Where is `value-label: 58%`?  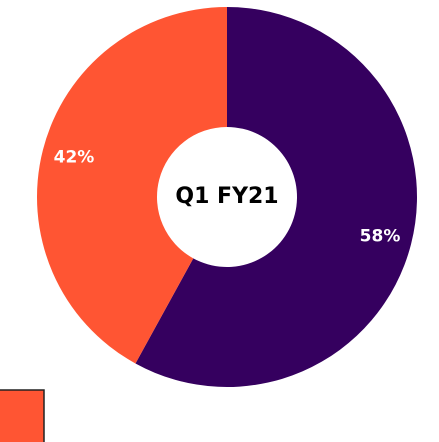 value-label: 58% is located at coordinates (380, 236).